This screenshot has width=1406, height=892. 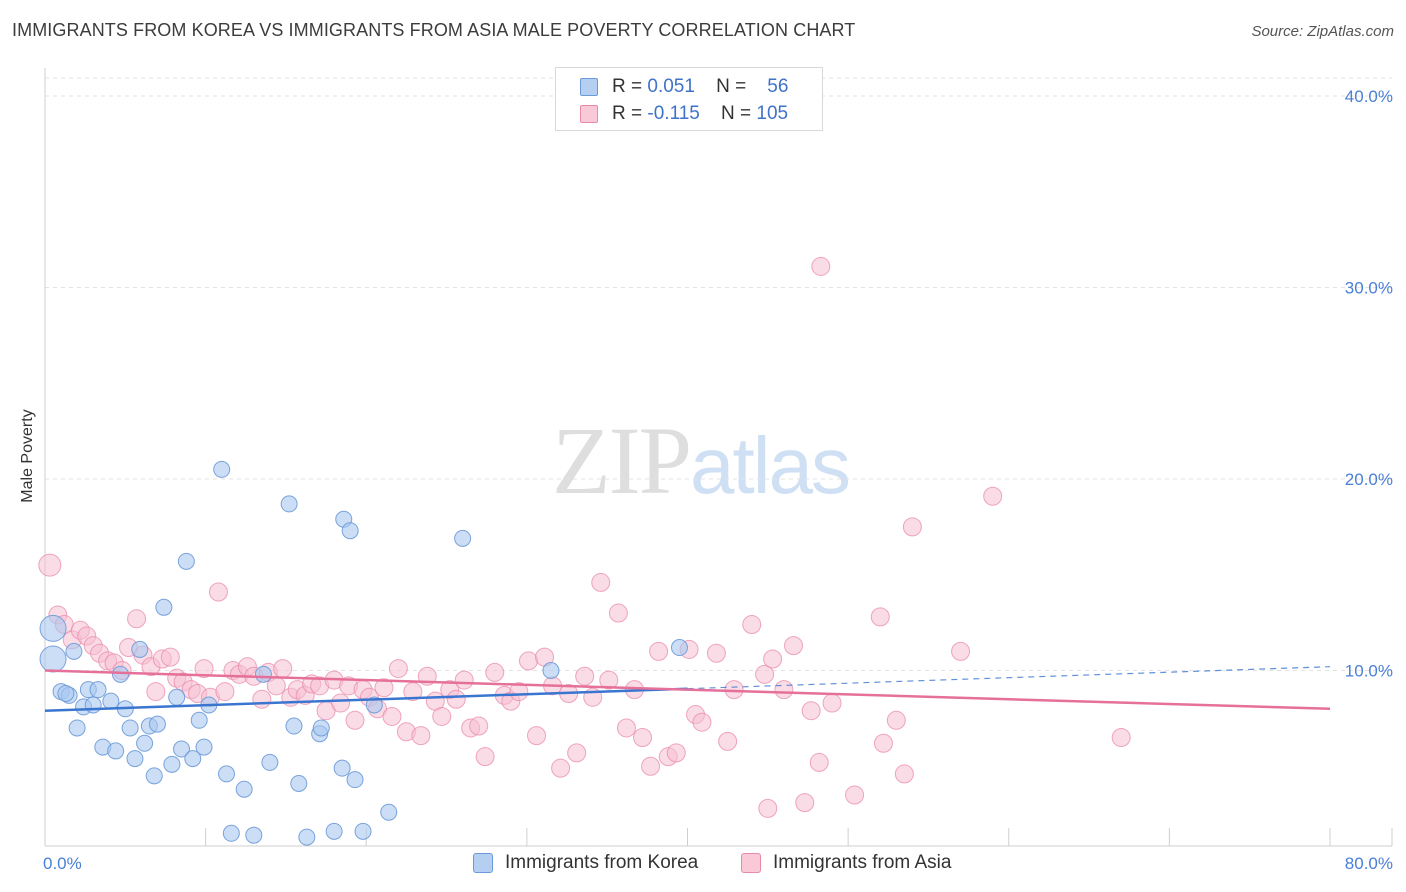 I want to click on korea-trend-extension, so click(x=1009, y=678).